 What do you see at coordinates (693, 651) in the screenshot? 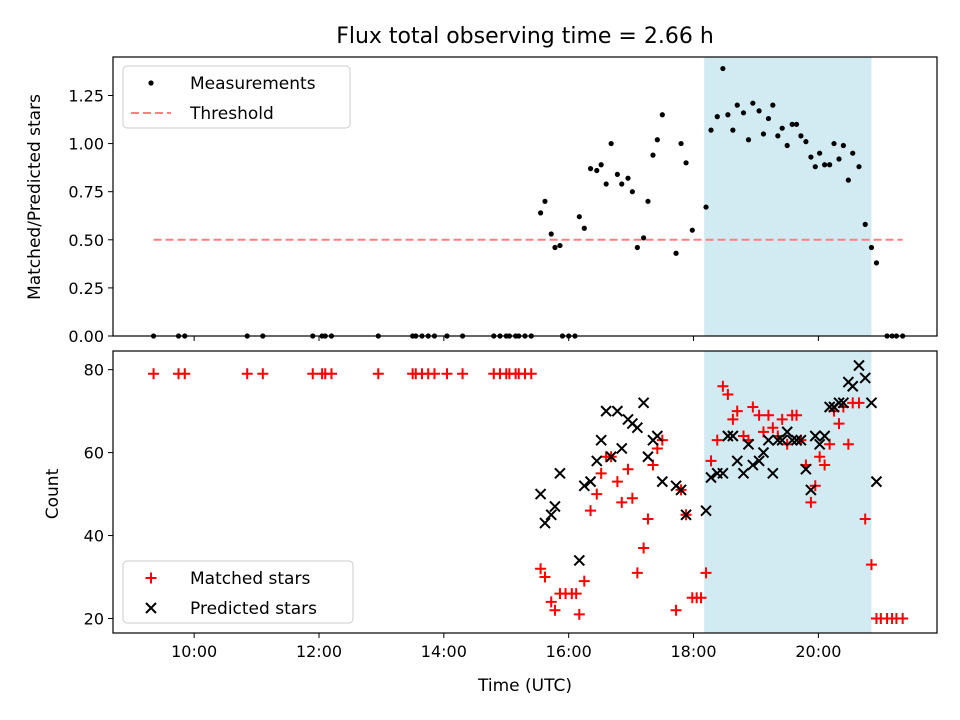
I see `x-tick-label: 18:00` at bounding box center [693, 651].